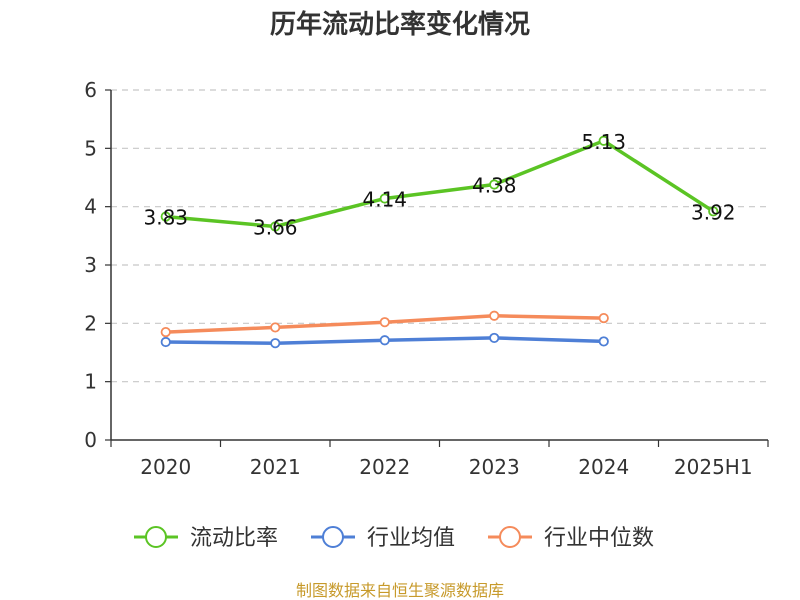 This screenshot has width=800, height=600. Describe the element at coordinates (384, 467) in the screenshot. I see `x-tick-label: 2022` at that location.